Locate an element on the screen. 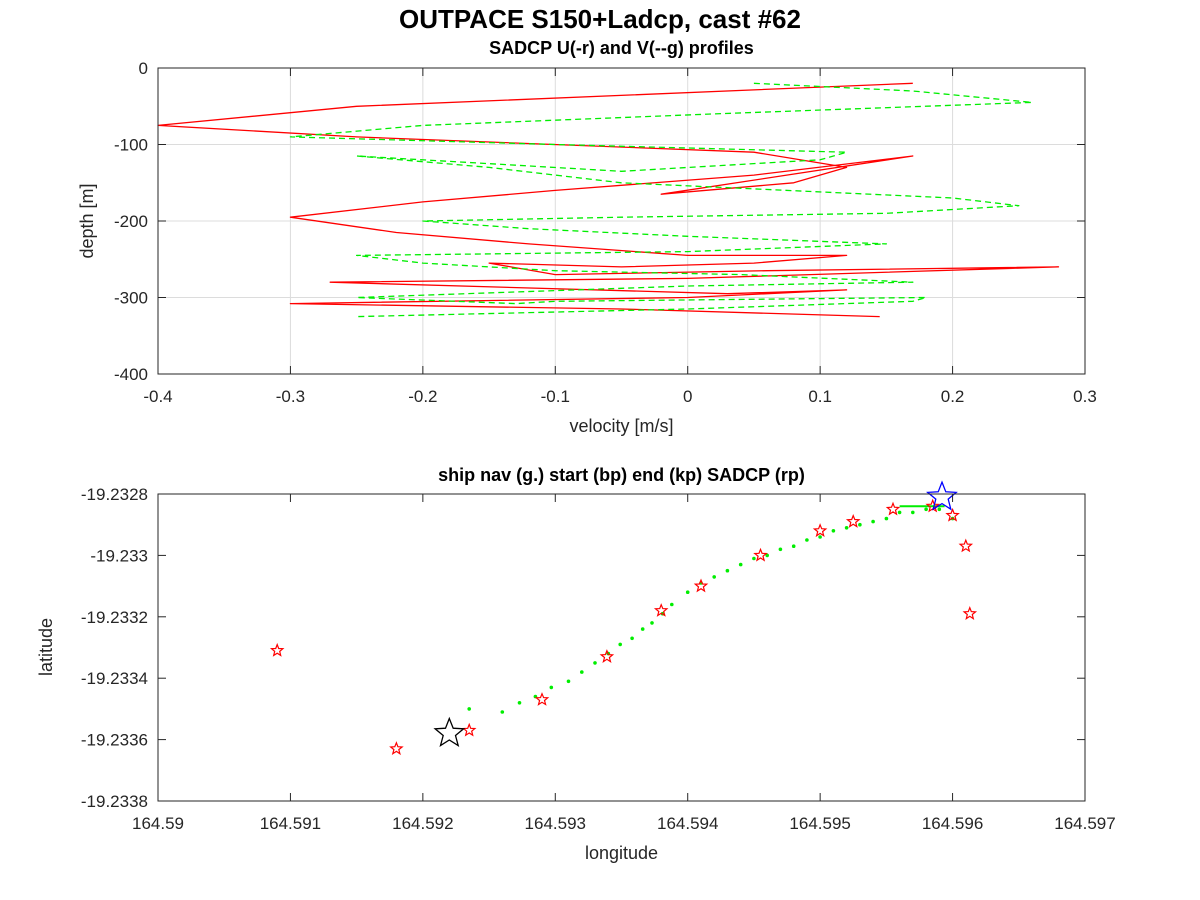 The height and width of the screenshot is (900, 1200). profile-y-tick-label: -300 is located at coordinates (131, 298).